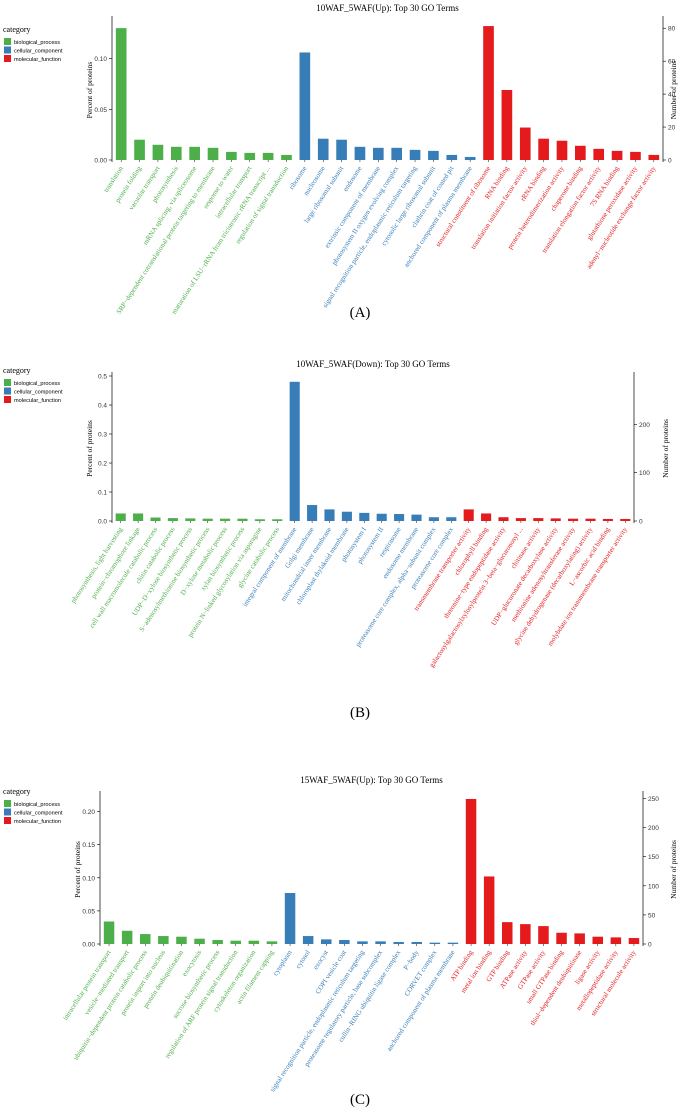  I want to click on category-label: cytosol, so click(303, 959).